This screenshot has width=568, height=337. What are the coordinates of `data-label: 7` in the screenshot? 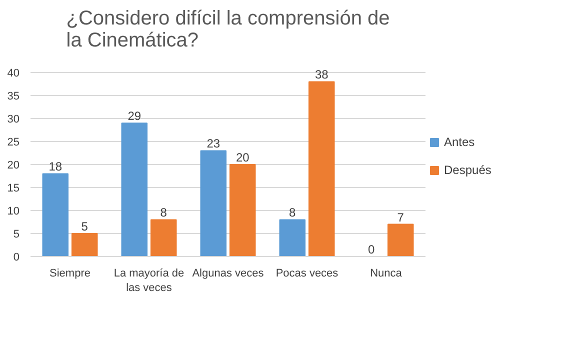 It's located at (400, 217).